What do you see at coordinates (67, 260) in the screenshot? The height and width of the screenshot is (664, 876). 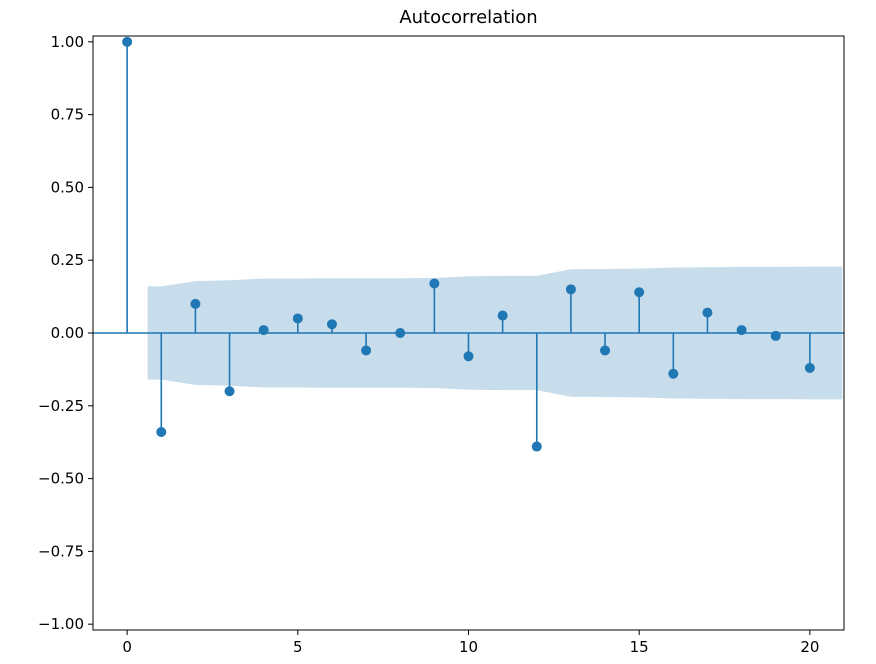 I see `y-tick-label: 0.25` at bounding box center [67, 260].